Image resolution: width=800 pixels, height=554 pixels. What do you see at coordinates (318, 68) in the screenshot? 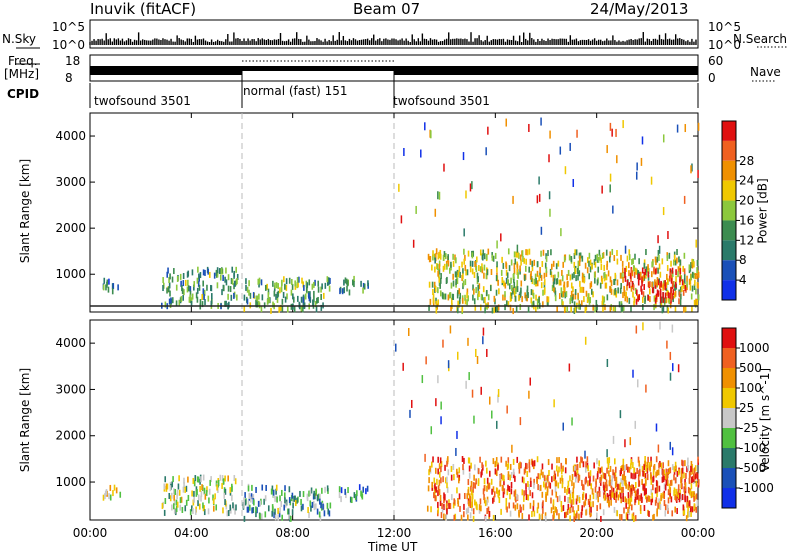
I see `freq-band` at bounding box center [318, 68].